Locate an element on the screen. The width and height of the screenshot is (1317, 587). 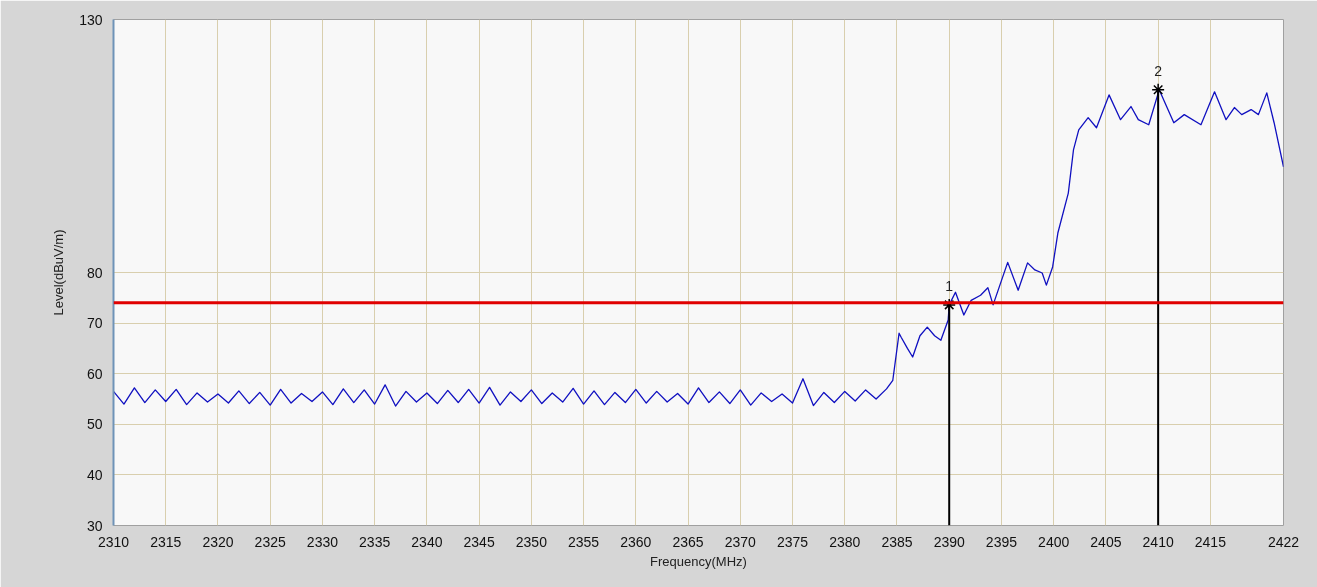
annotation: 2 is located at coordinates (1158, 70).